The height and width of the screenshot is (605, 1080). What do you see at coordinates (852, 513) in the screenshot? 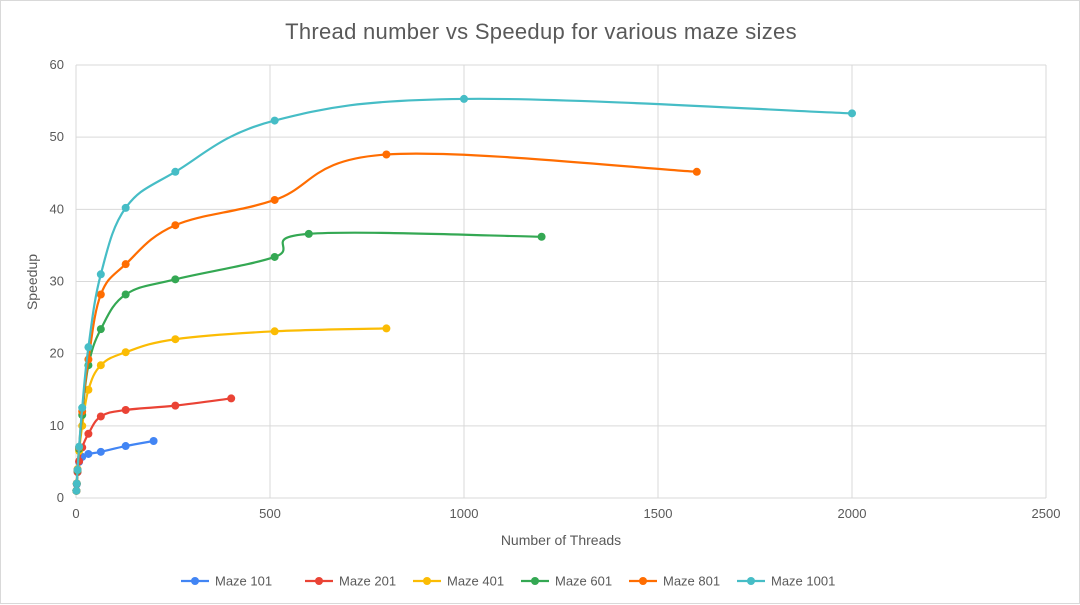
I see `x-tick-label: 2000` at bounding box center [852, 513].